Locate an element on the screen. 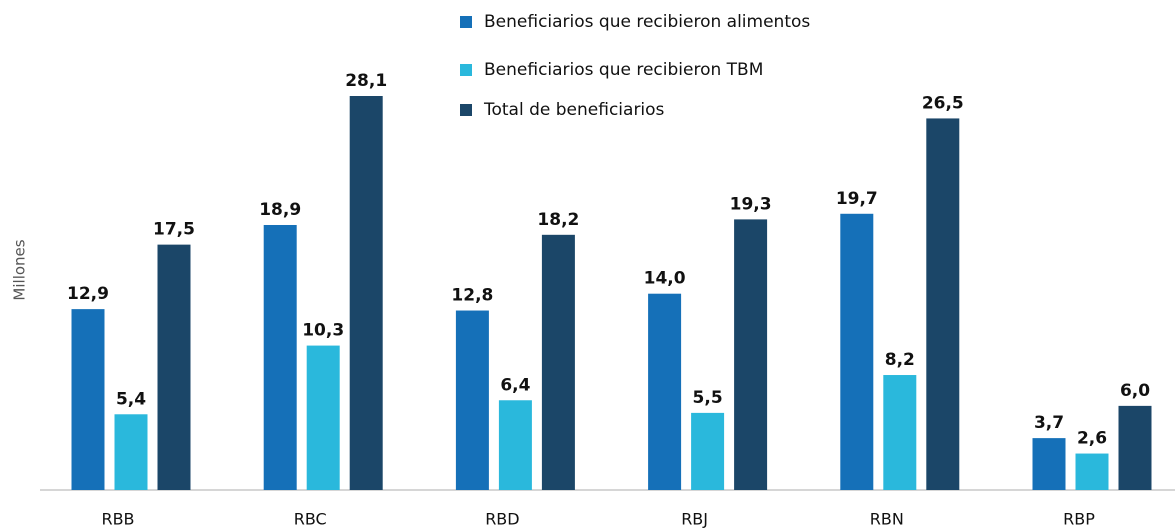 The height and width of the screenshot is (531, 1175). data-label: 28,1 is located at coordinates (366, 81).